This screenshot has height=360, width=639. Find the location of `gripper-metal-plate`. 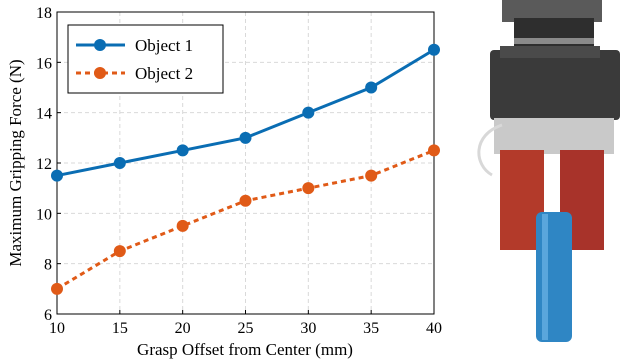

gripper-metal-plate is located at coordinates (554, 136).